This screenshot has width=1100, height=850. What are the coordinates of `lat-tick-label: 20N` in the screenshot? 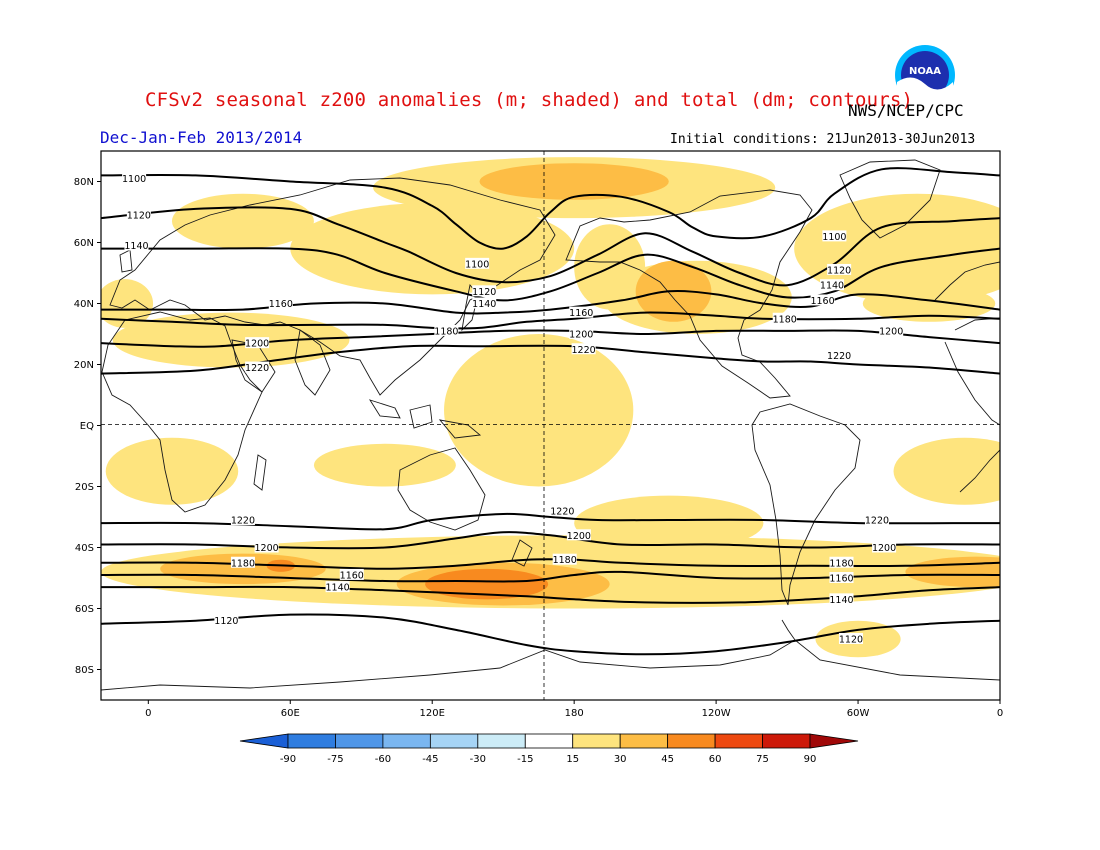 It's located at (84, 365).